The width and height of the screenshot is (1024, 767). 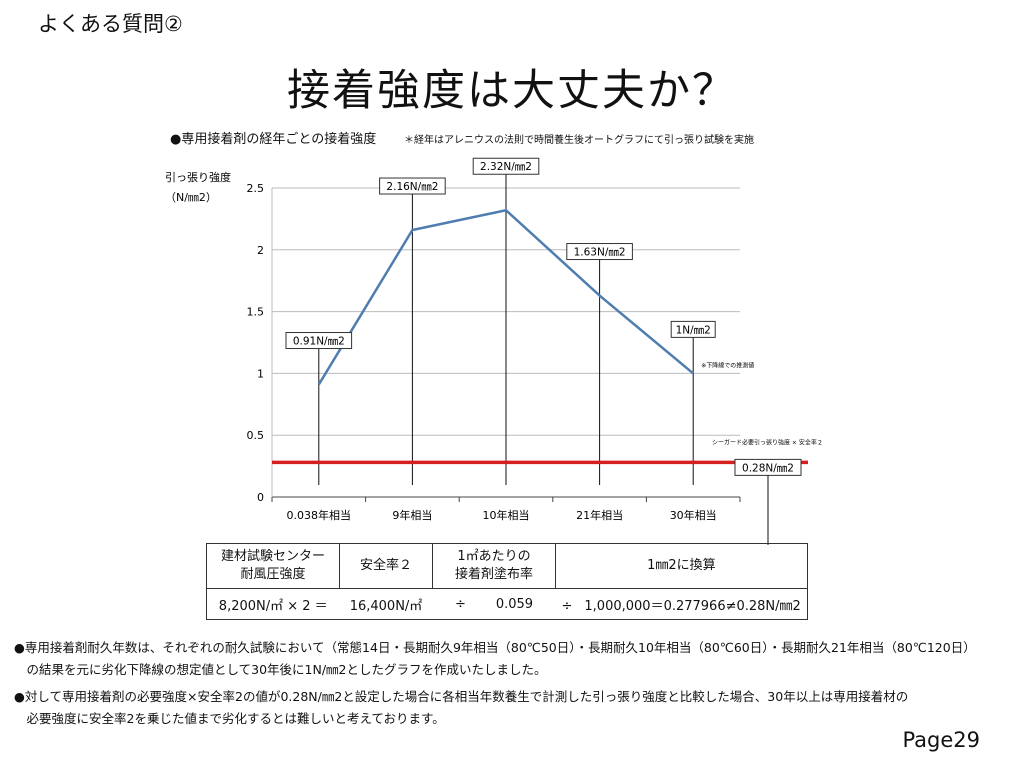 What do you see at coordinates (260, 373) in the screenshot?
I see `y-tick-label: 1` at bounding box center [260, 373].